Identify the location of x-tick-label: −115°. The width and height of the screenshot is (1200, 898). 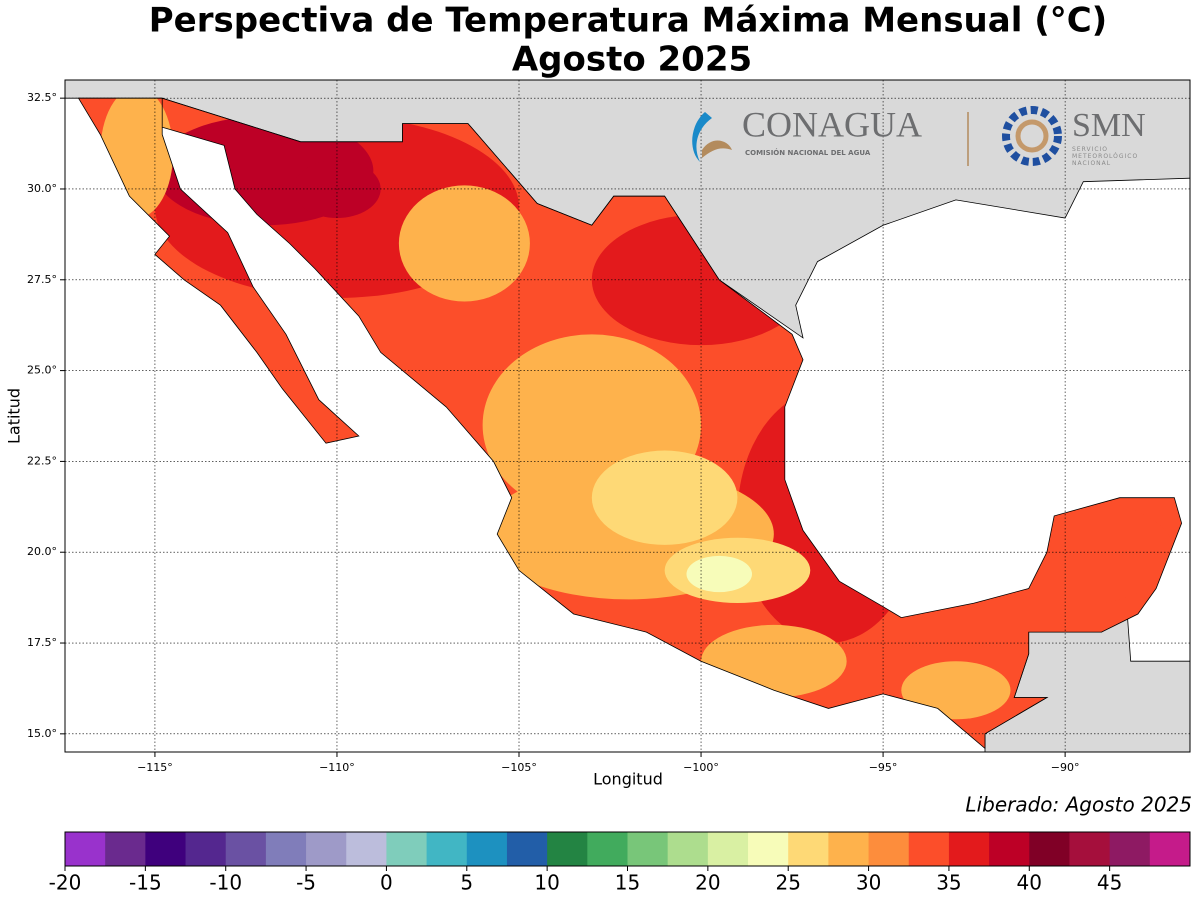
(155, 767).